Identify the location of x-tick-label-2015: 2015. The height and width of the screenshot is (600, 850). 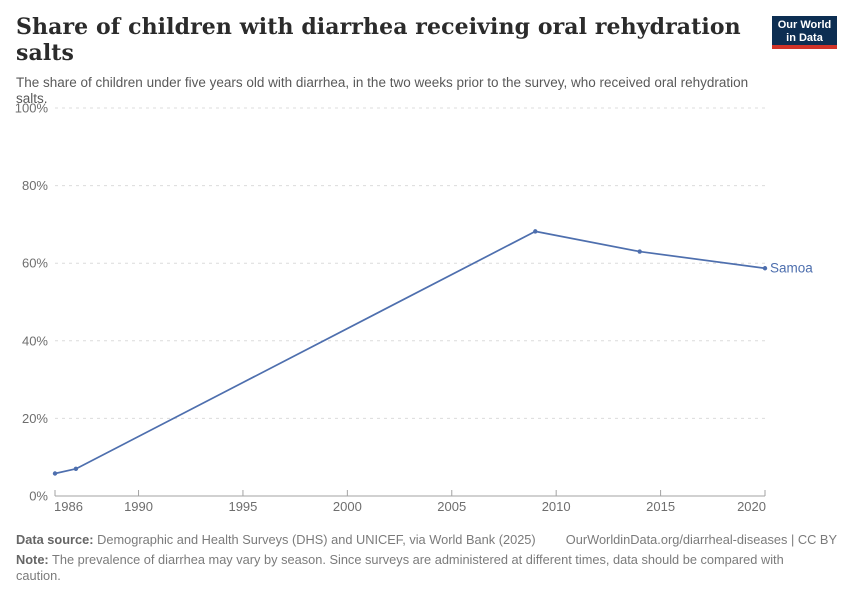
(660, 506).